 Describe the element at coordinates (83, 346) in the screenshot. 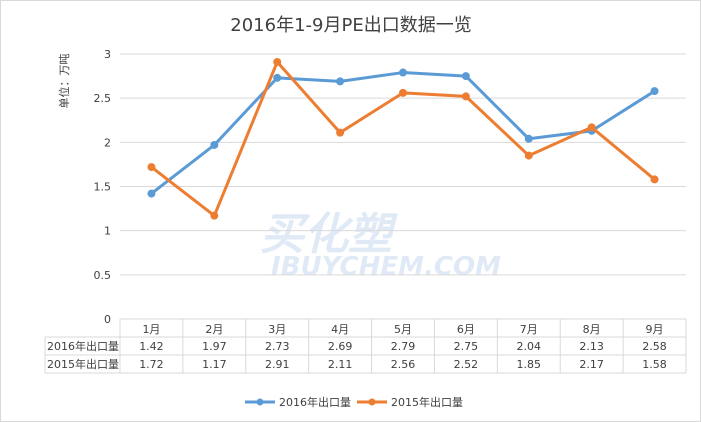

I see `table-series-name: 2016年出口量` at that location.